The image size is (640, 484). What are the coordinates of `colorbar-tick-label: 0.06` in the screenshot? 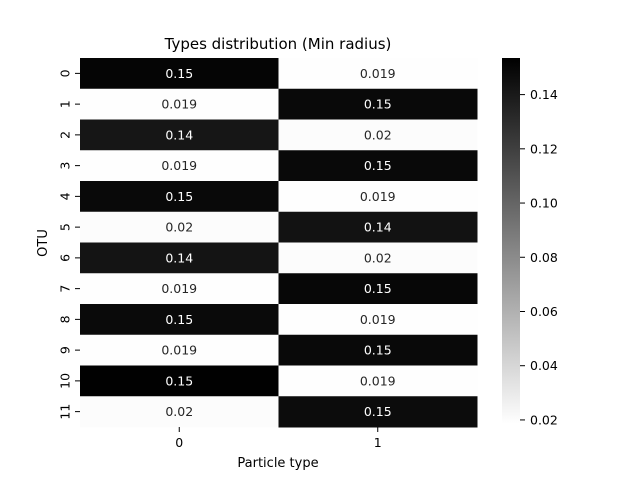 It's located at (544, 311).